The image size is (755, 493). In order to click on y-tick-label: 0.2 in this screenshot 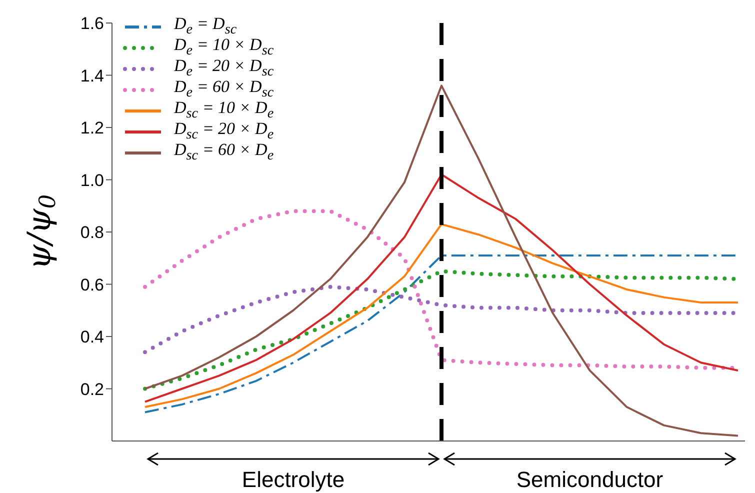, I will do `click(92, 389)`.